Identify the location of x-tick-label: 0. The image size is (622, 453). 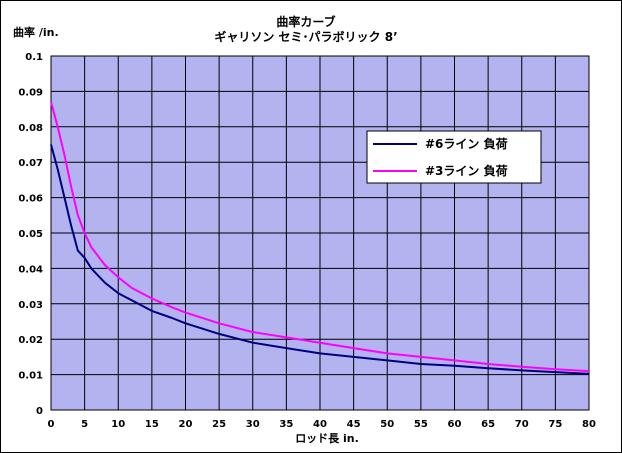
(51, 424).